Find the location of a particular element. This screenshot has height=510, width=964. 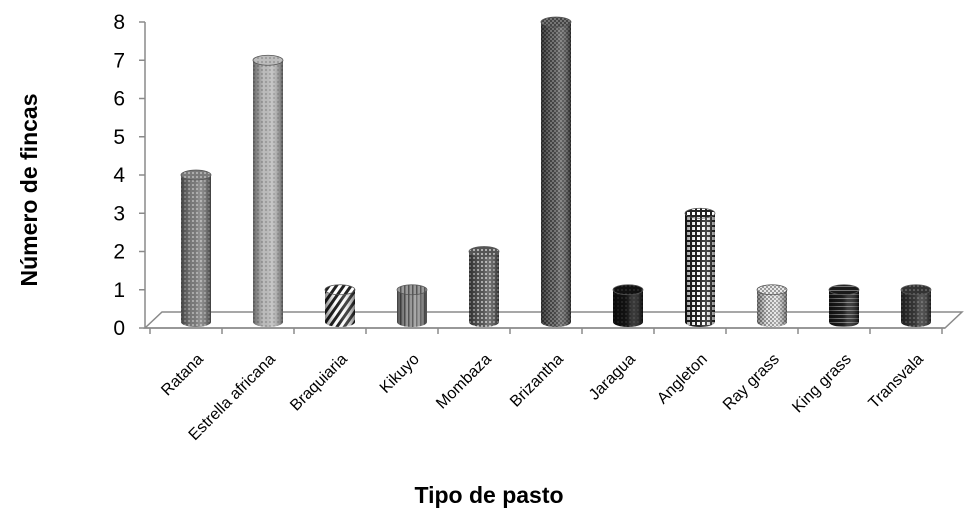

y-axis-title: Número de fincas is located at coordinates (29, 190).